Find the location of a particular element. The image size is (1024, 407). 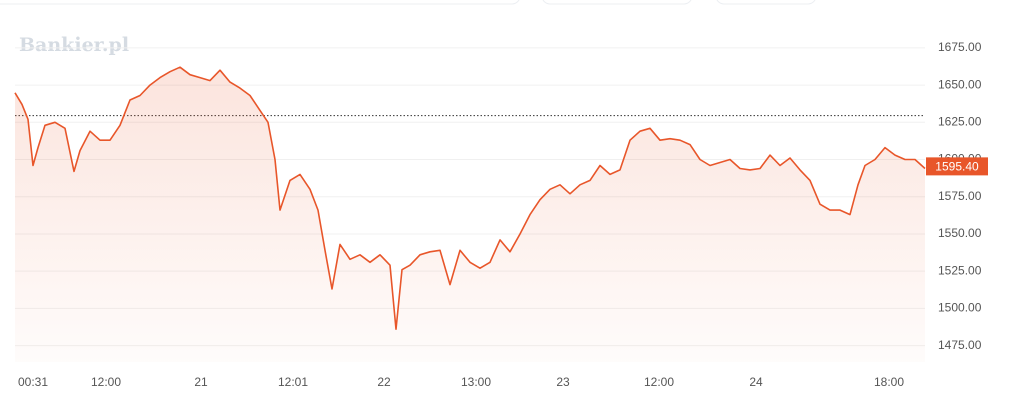

last-price-label: 1595.40 is located at coordinates (957, 167).